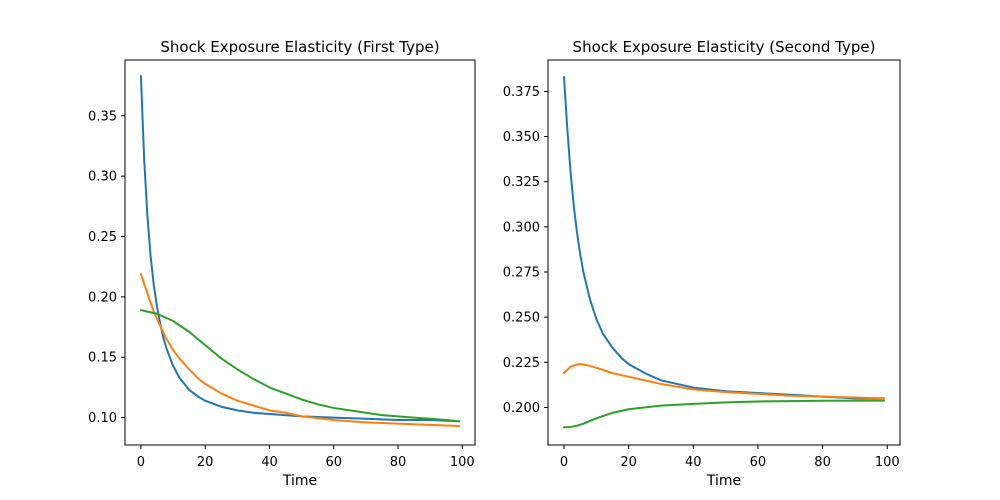 Image resolution: width=1000 pixels, height=500 pixels. Describe the element at coordinates (724, 47) in the screenshot. I see `chart-title: Shock Exposure Elasticity (Second Type)` at that location.